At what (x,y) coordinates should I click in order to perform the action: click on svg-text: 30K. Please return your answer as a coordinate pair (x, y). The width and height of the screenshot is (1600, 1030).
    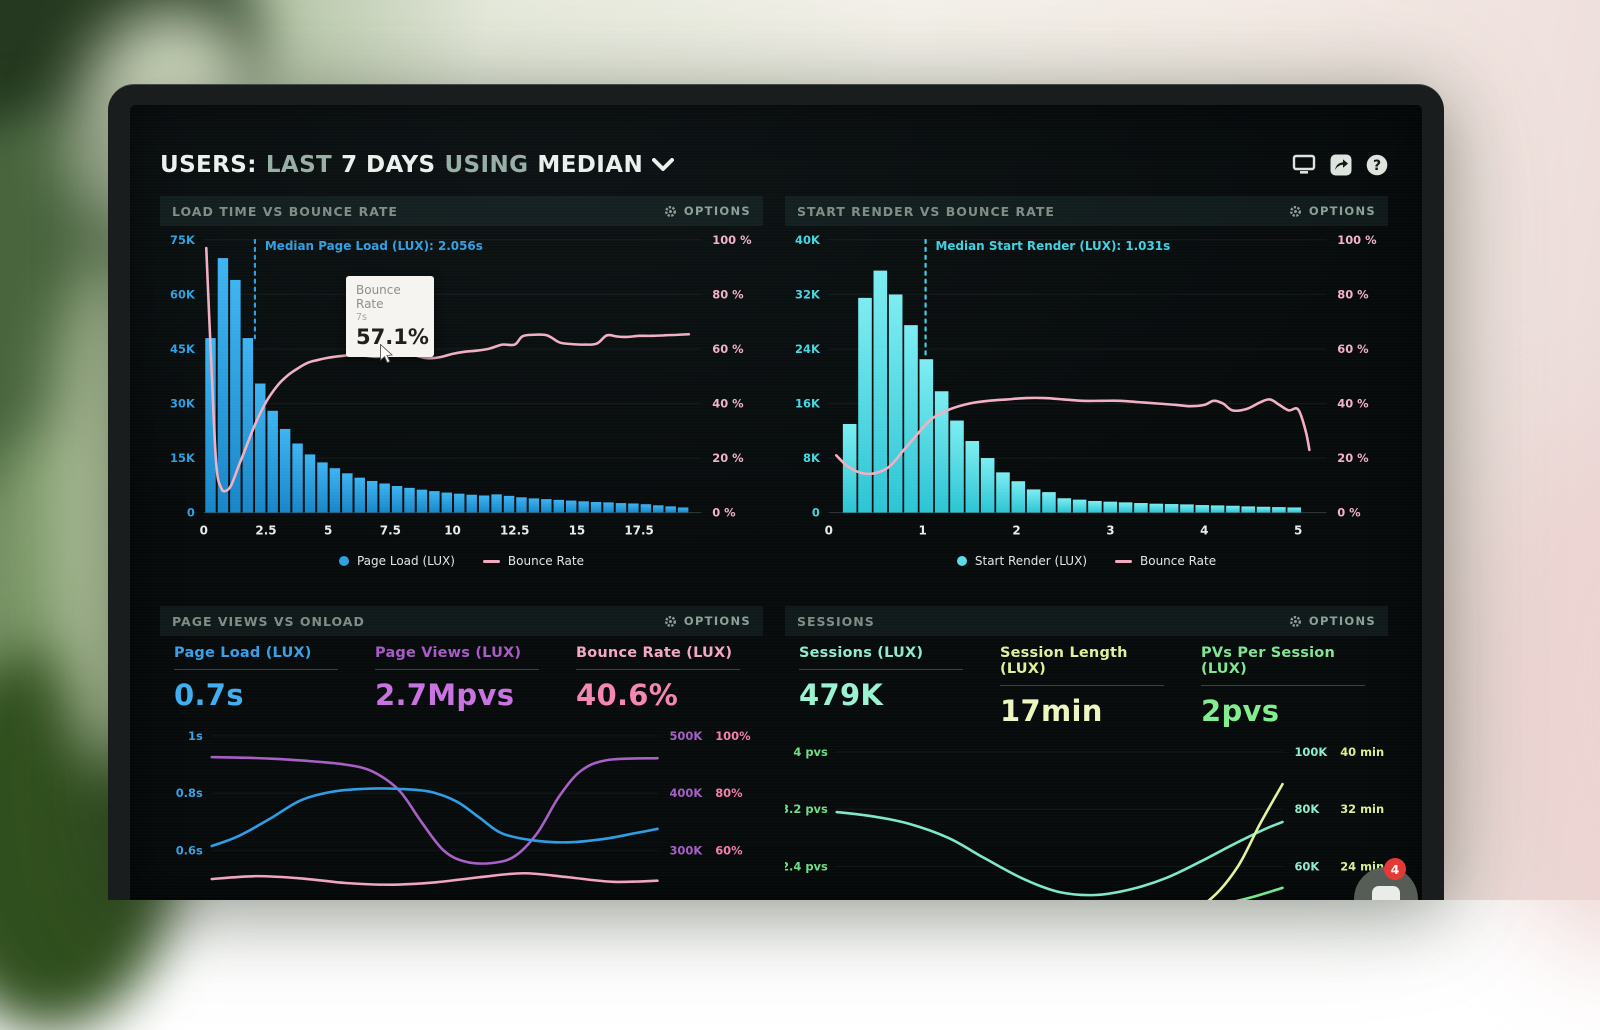
    Looking at the image, I should click on (183, 403).